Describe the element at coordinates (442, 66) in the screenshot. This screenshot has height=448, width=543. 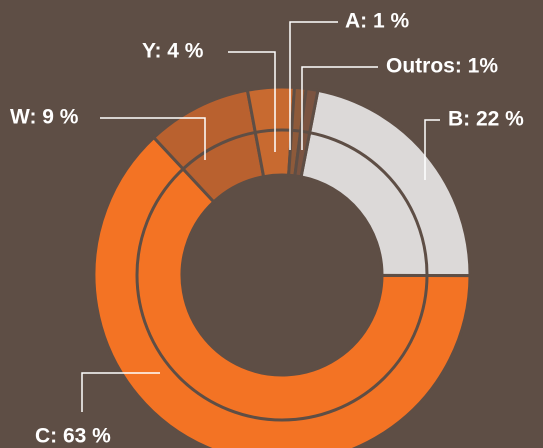
I see `data-label: Outros: 1%` at that location.